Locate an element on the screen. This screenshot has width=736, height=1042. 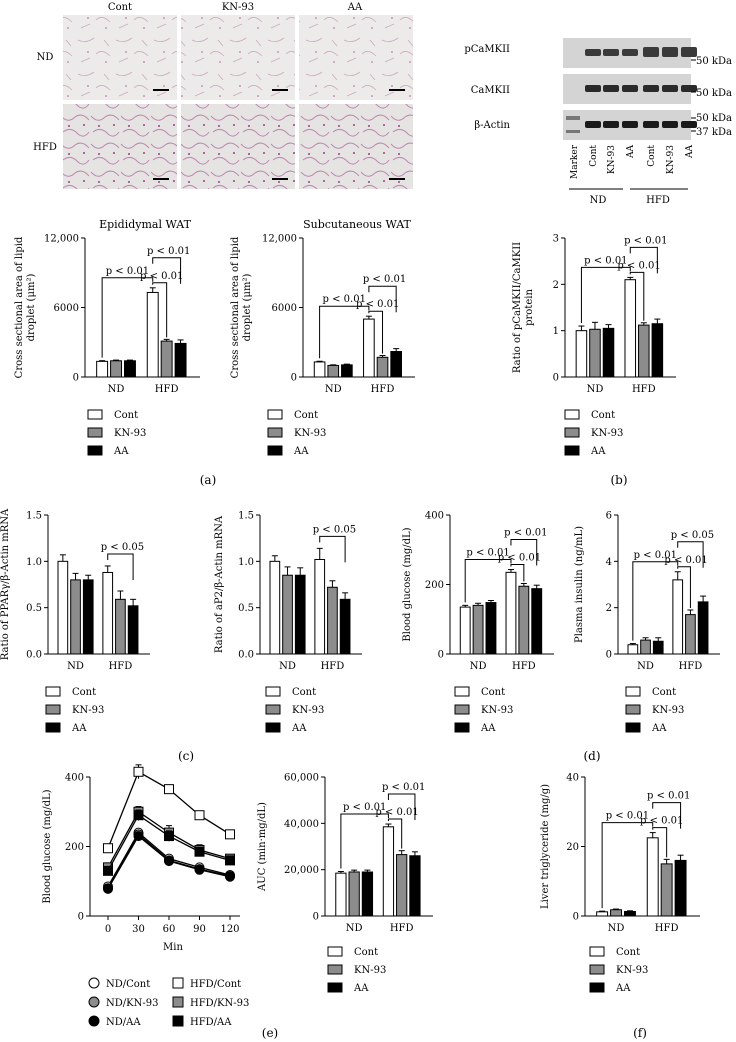
y-axis-label-line: Ratio of PPARγ/β-Actin mRNA is located at coordinates (5, 584).